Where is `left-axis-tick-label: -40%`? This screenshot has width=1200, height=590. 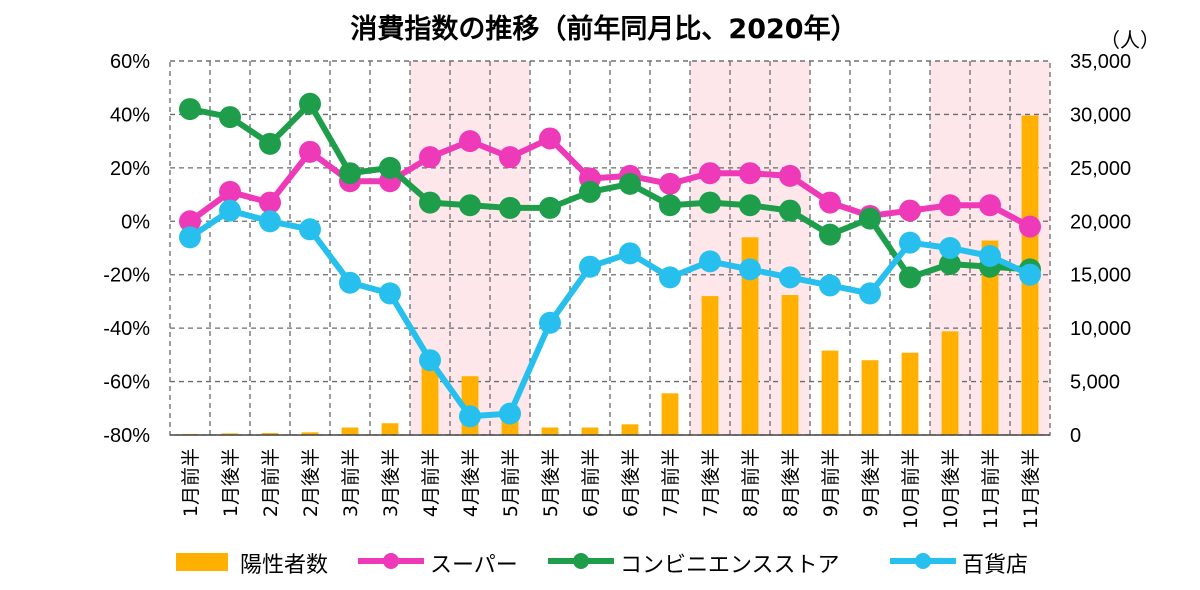
left-axis-tick-label: -40% is located at coordinates (126, 329).